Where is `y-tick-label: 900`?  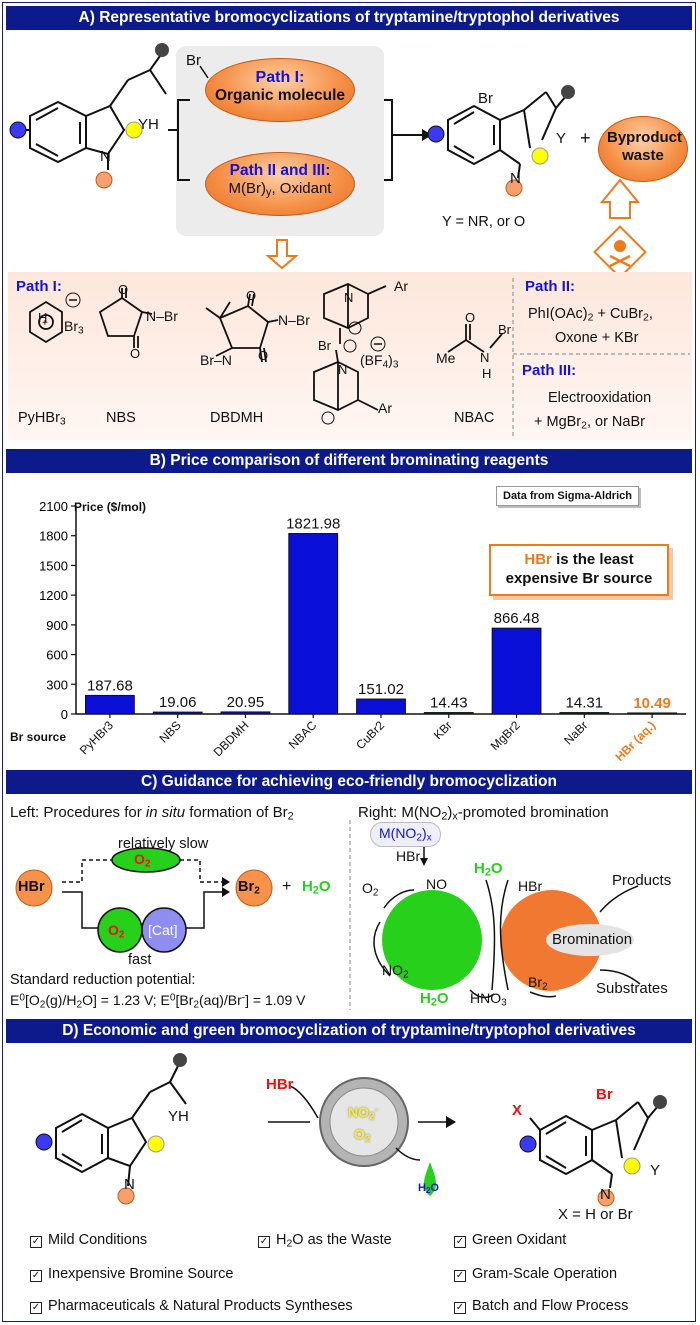
y-tick-label: 900 is located at coordinates (57, 625).